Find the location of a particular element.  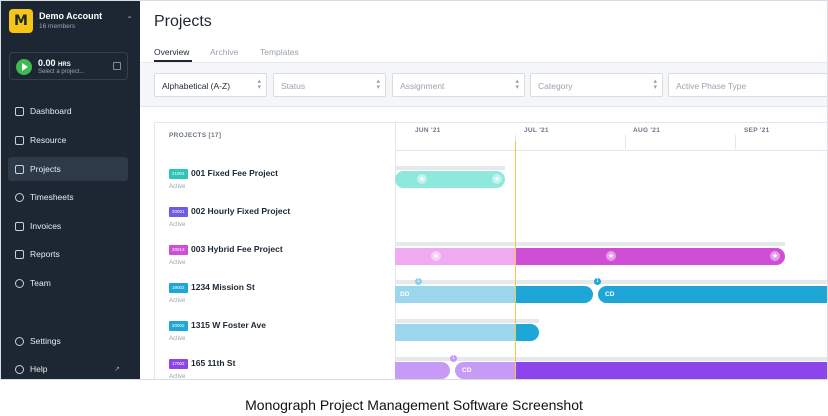

tab-templates: Templates is located at coordinates (279, 52).